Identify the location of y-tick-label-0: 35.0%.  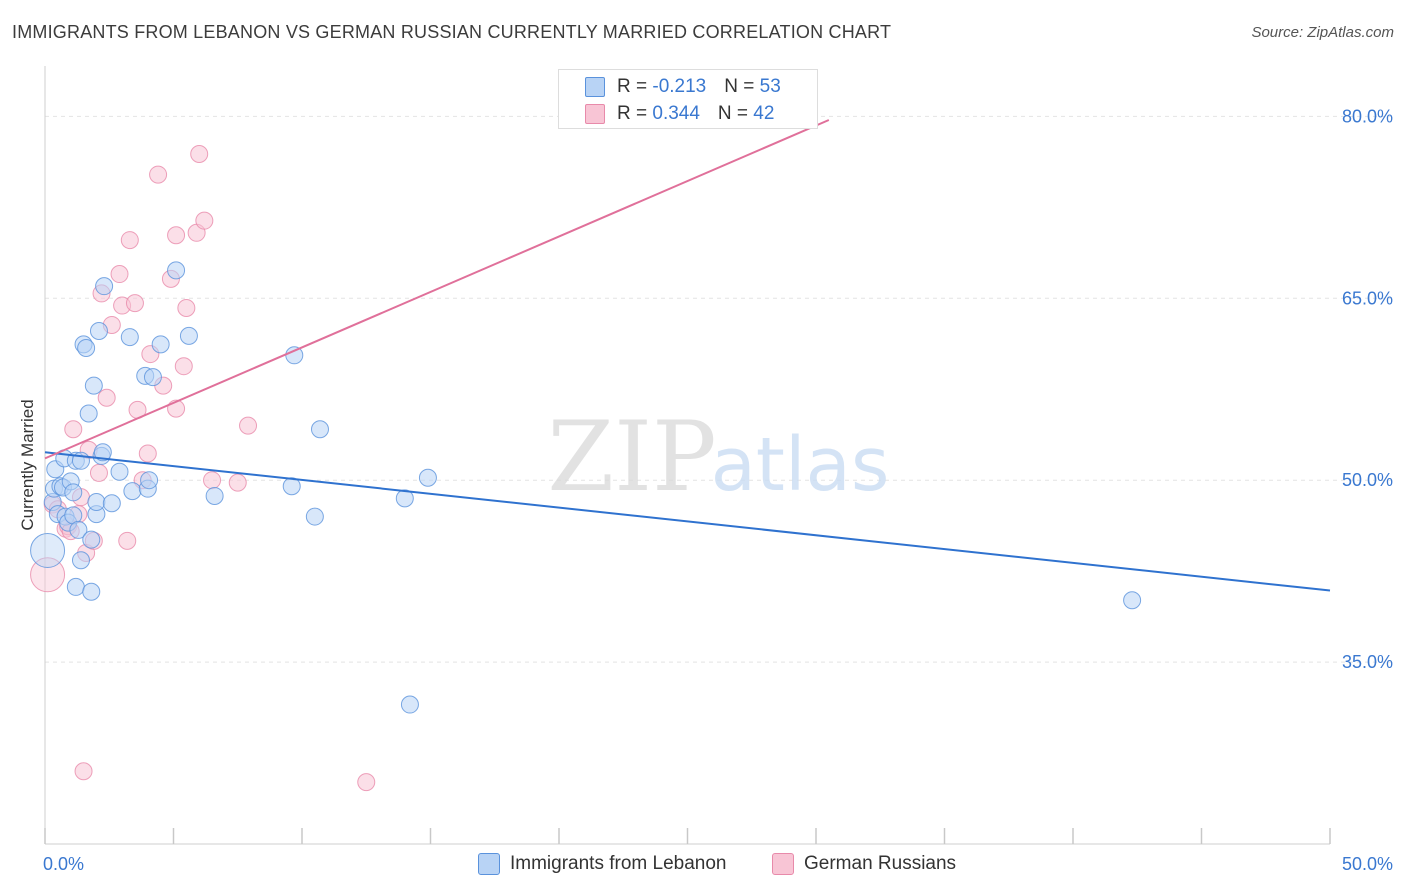
(1367, 662).